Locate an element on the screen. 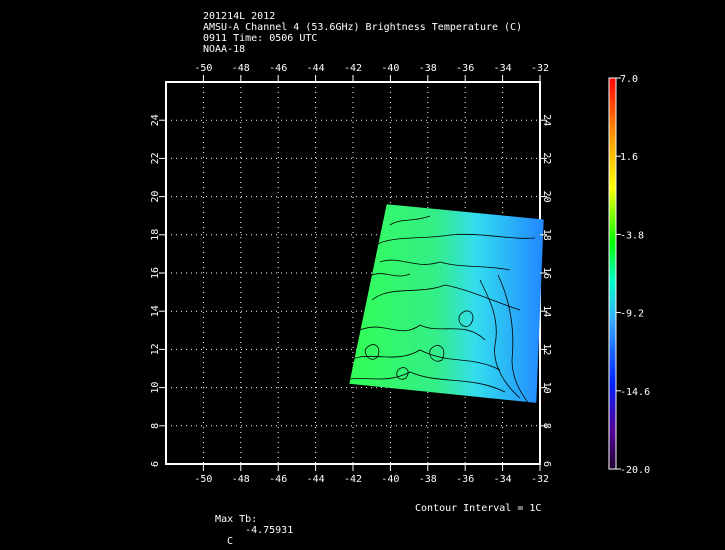 This screenshot has width=725, height=550. lat-label-right: 24 is located at coordinates (546, 120).